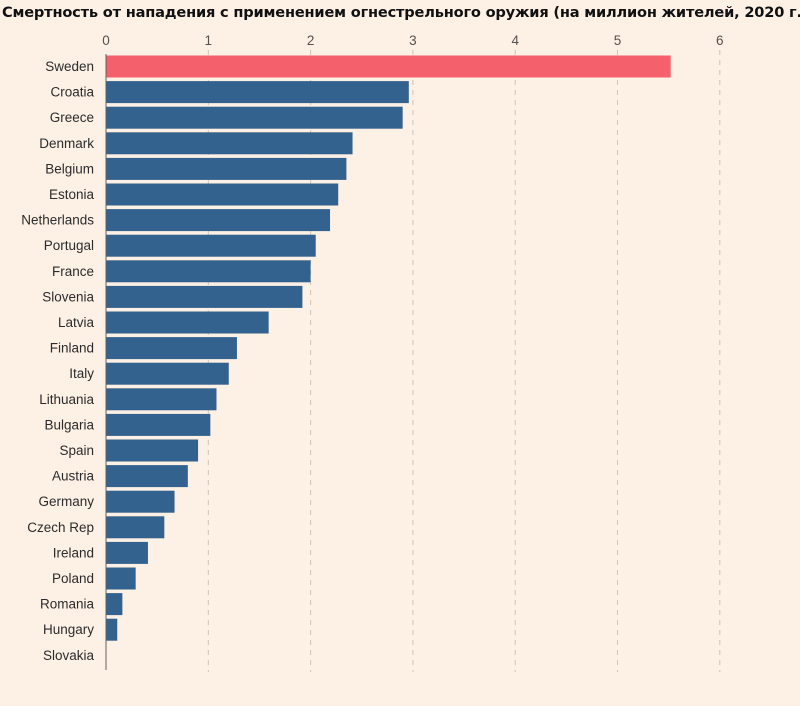 This screenshot has width=800, height=706. What do you see at coordinates (106, 40) in the screenshot?
I see `x-tick-label: 0` at bounding box center [106, 40].